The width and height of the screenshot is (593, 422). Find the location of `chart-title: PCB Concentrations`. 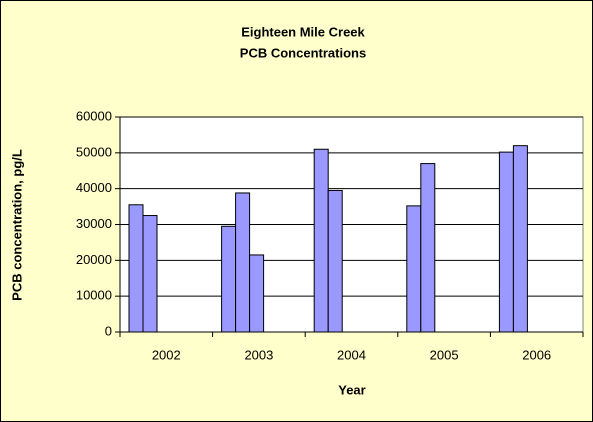

chart-title: PCB Concentrations is located at coordinates (303, 52).